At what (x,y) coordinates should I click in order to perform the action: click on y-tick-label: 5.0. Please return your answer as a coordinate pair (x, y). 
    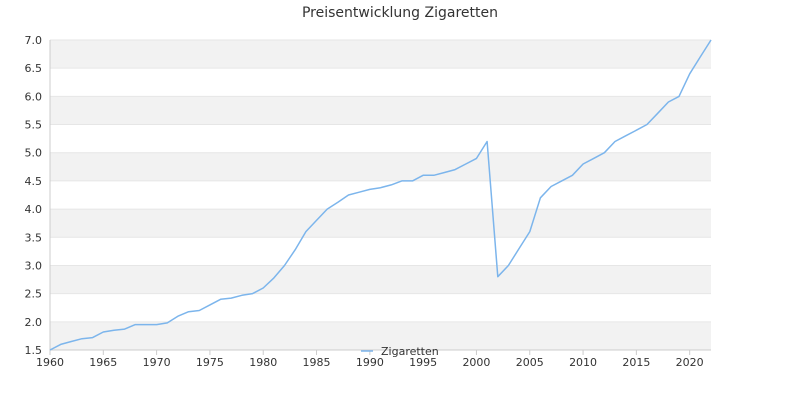
    Looking at the image, I should click on (34, 153).